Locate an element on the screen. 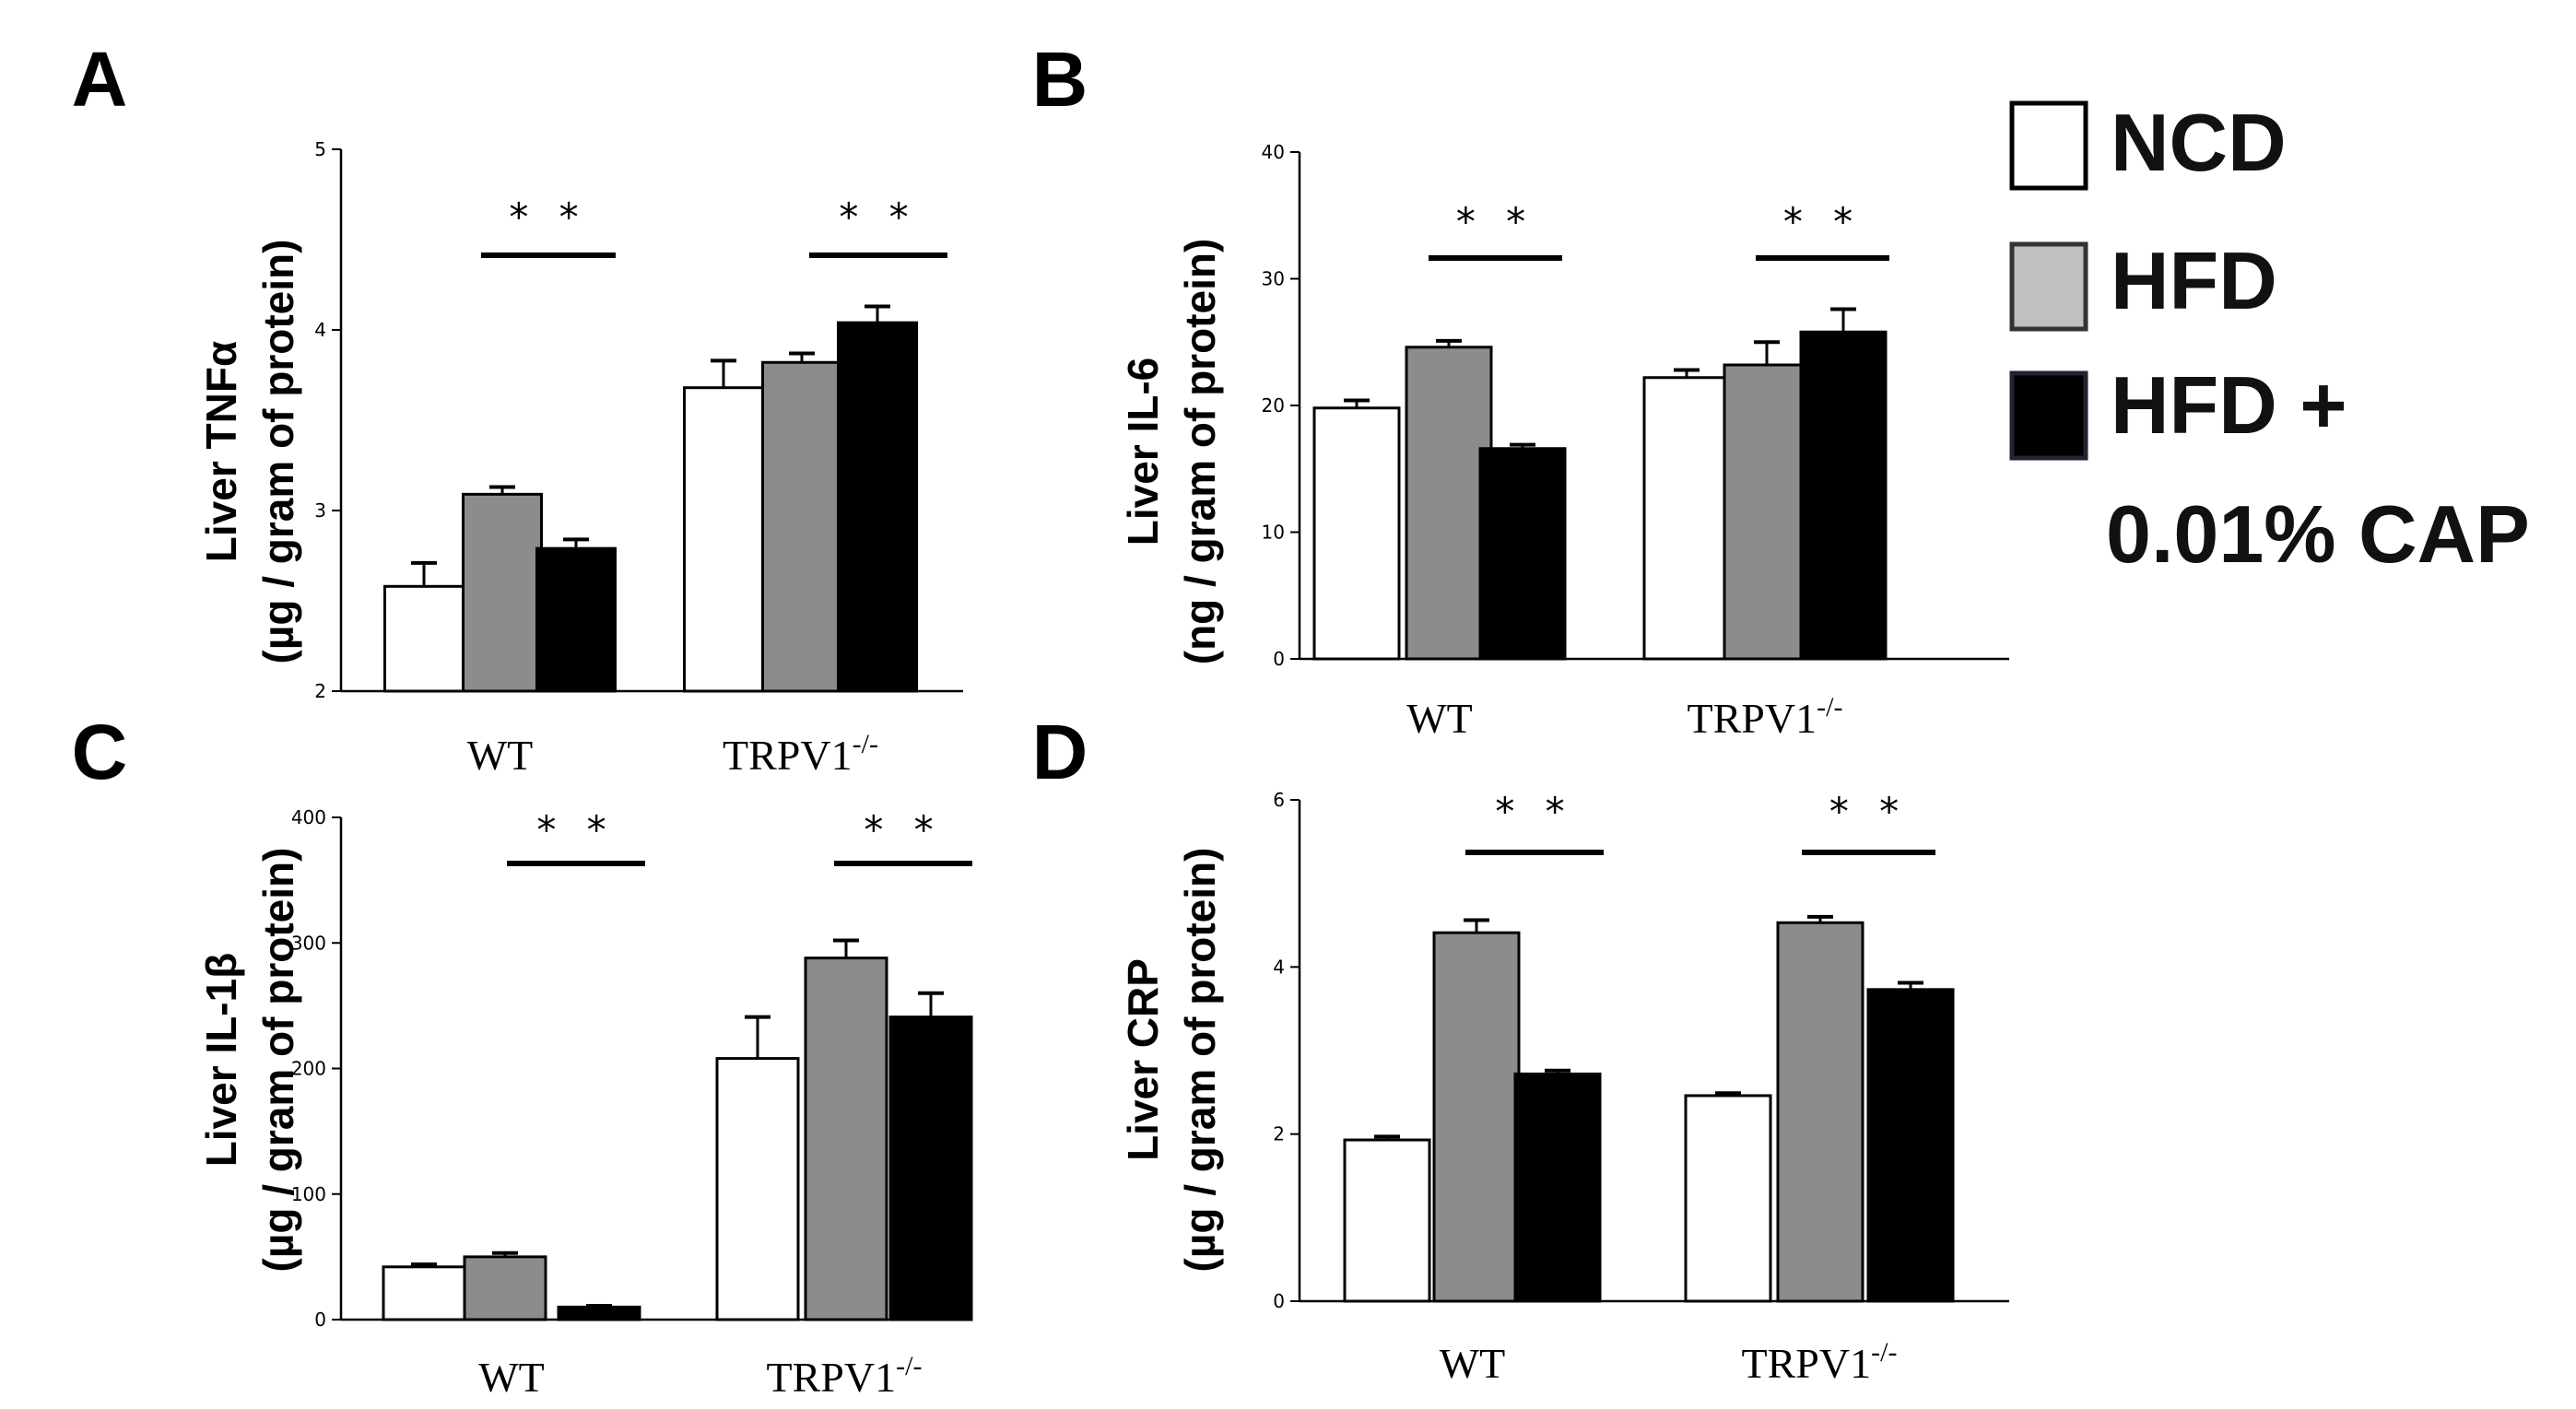 This screenshot has width=2576, height=1409. legend-label: 0.01% CAP is located at coordinates (2318, 534).